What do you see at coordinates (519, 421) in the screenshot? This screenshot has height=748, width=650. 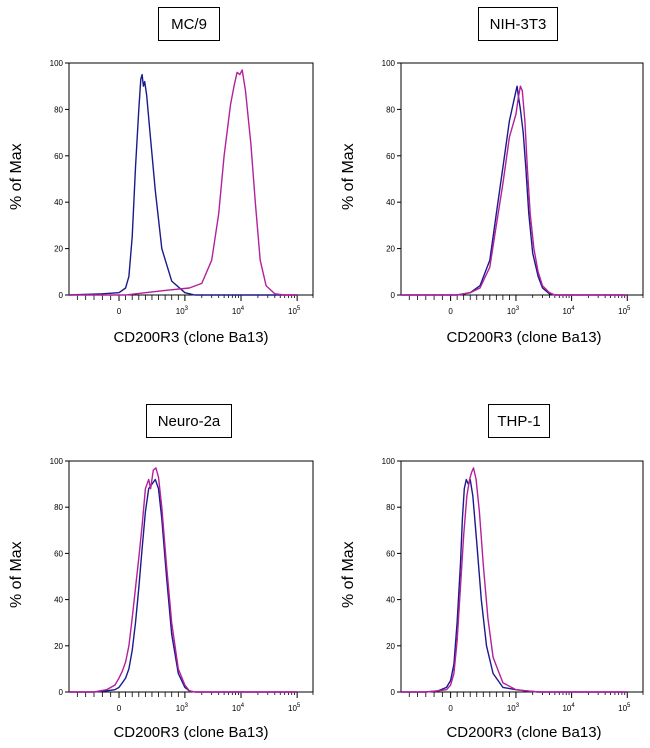 I see `chart-title: THP-1` at bounding box center [519, 421].